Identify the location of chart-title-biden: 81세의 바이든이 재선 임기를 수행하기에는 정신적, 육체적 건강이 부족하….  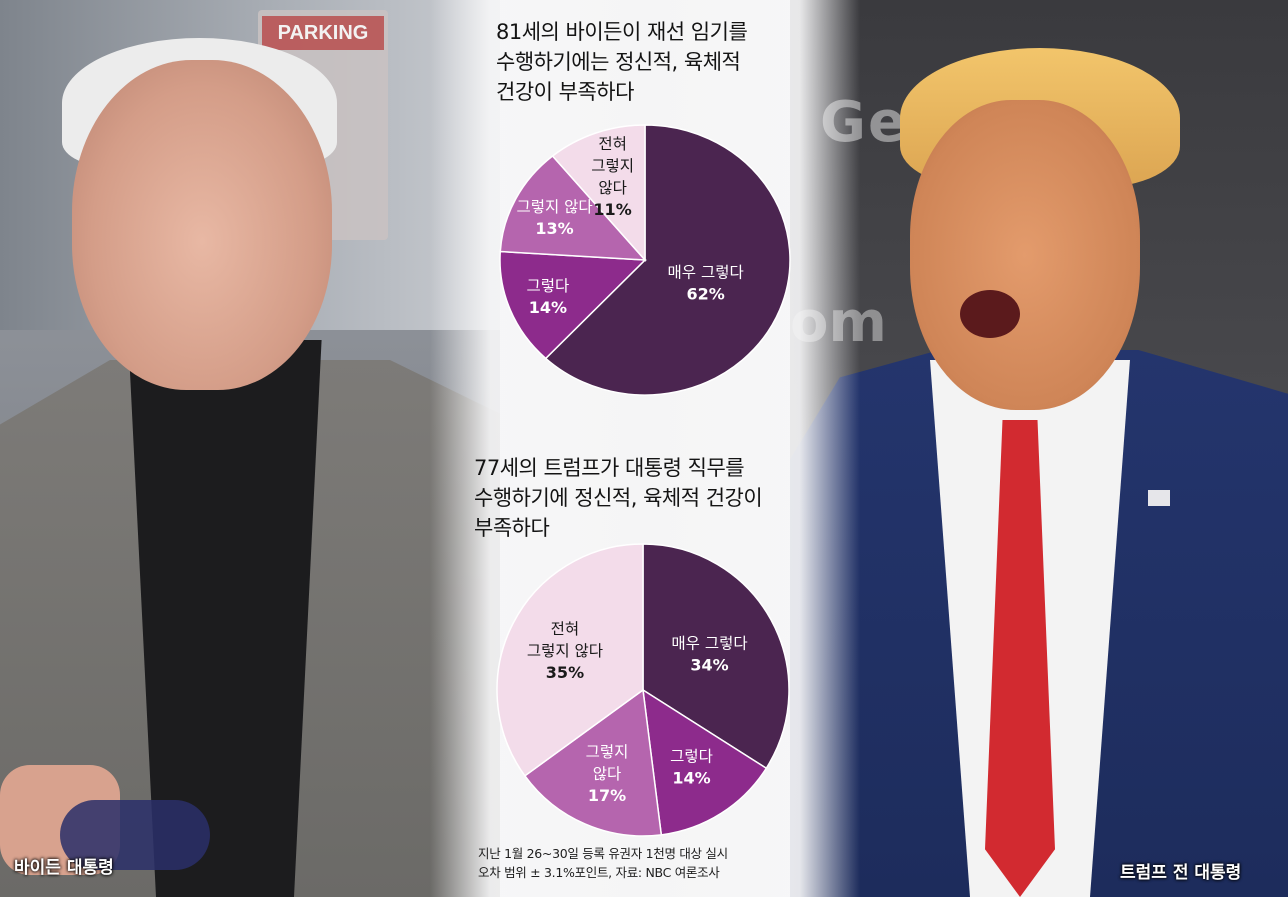
(622, 62).